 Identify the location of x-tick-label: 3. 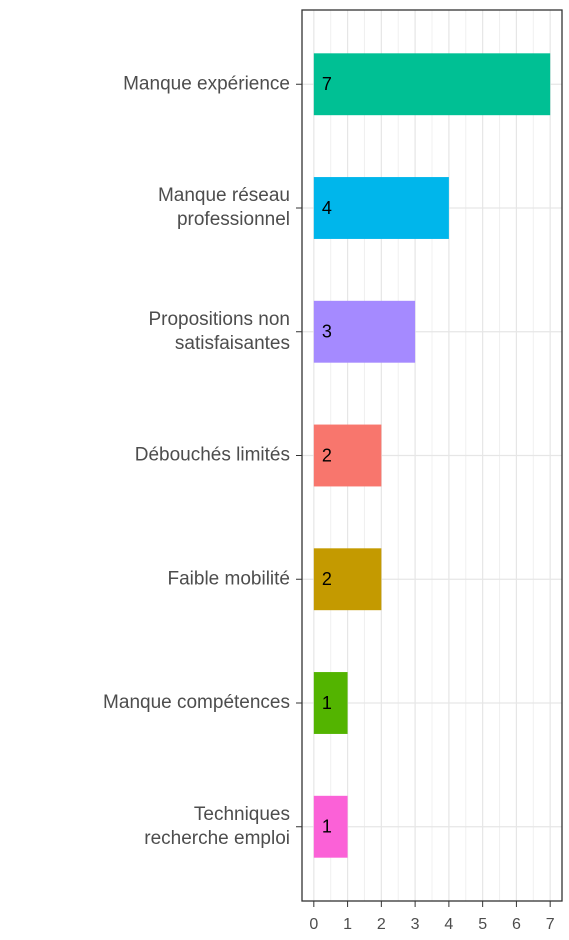
(415, 924).